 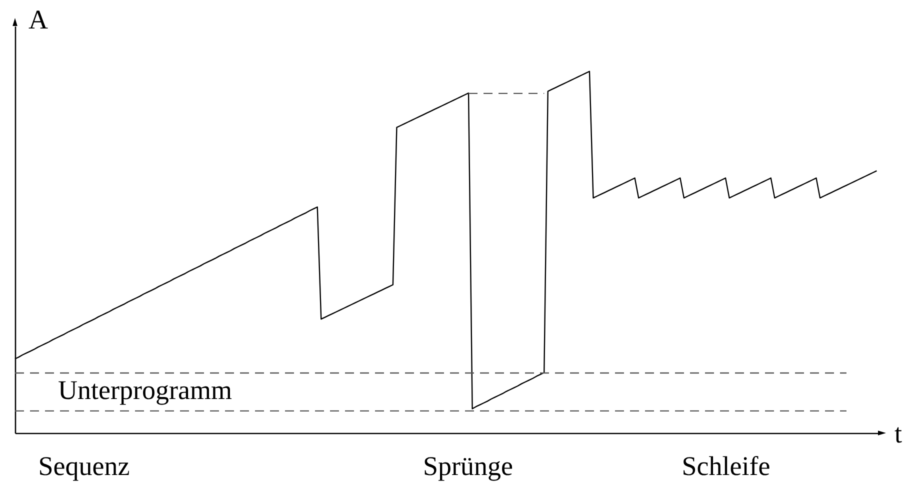 I want to click on y-axis-title: A, so click(x=38, y=19).